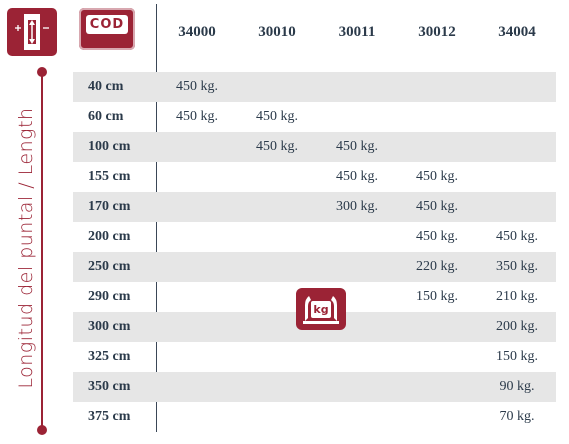  Describe the element at coordinates (517, 326) in the screenshot. I see `capacity-cell: 200 kg.` at that location.